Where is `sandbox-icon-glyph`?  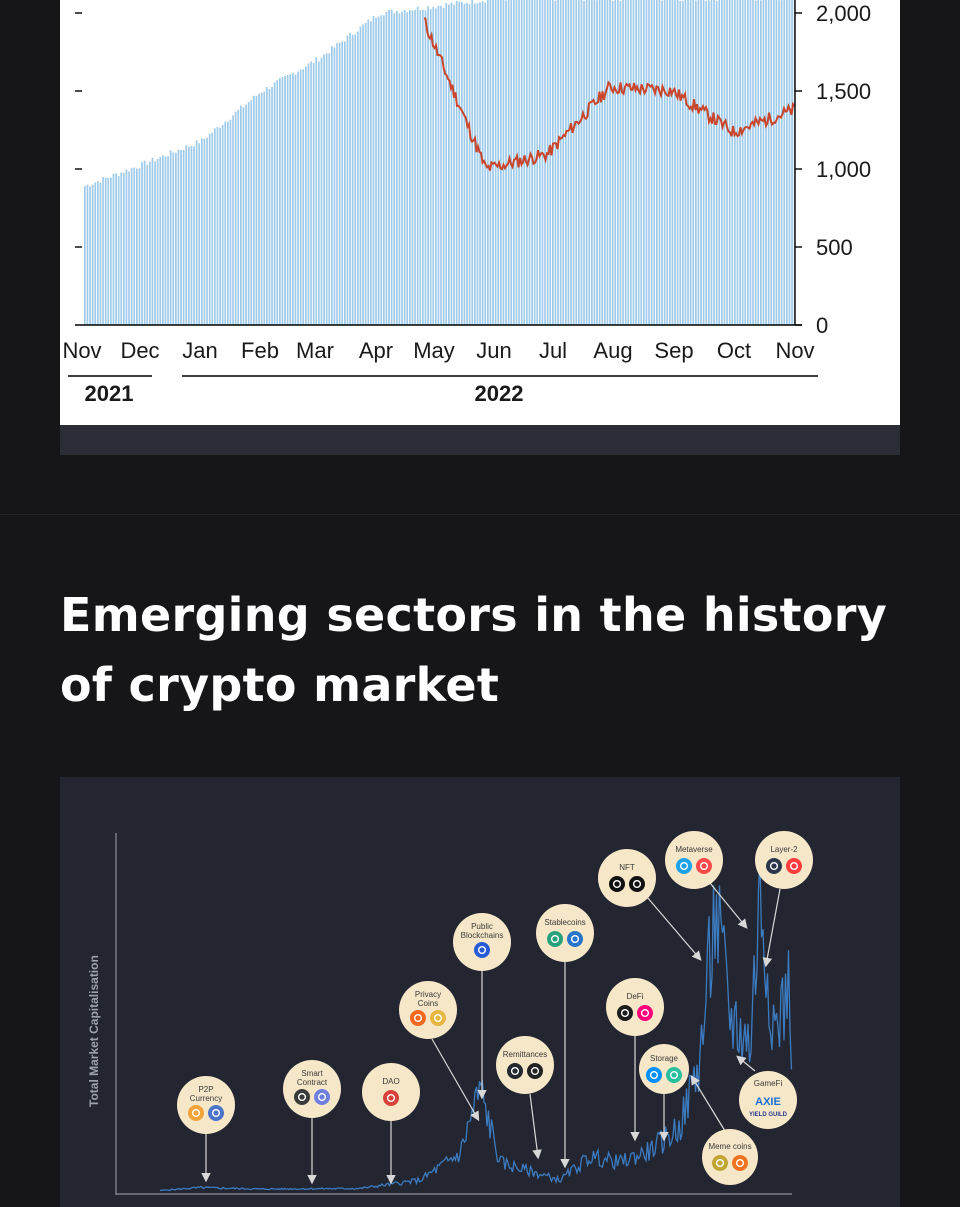
sandbox-icon-glyph is located at coordinates (684, 866).